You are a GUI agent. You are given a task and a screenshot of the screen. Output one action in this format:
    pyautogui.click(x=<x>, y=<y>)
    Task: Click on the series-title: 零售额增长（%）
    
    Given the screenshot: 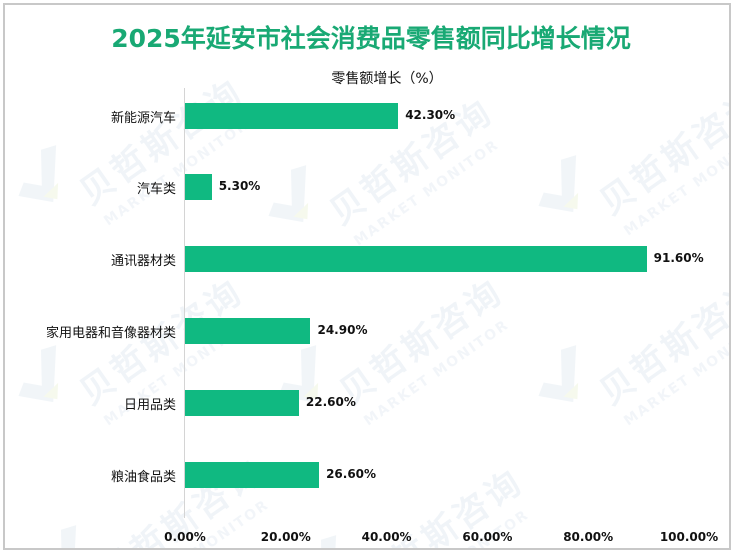 What is the action you would take?
    pyautogui.click(x=387, y=79)
    